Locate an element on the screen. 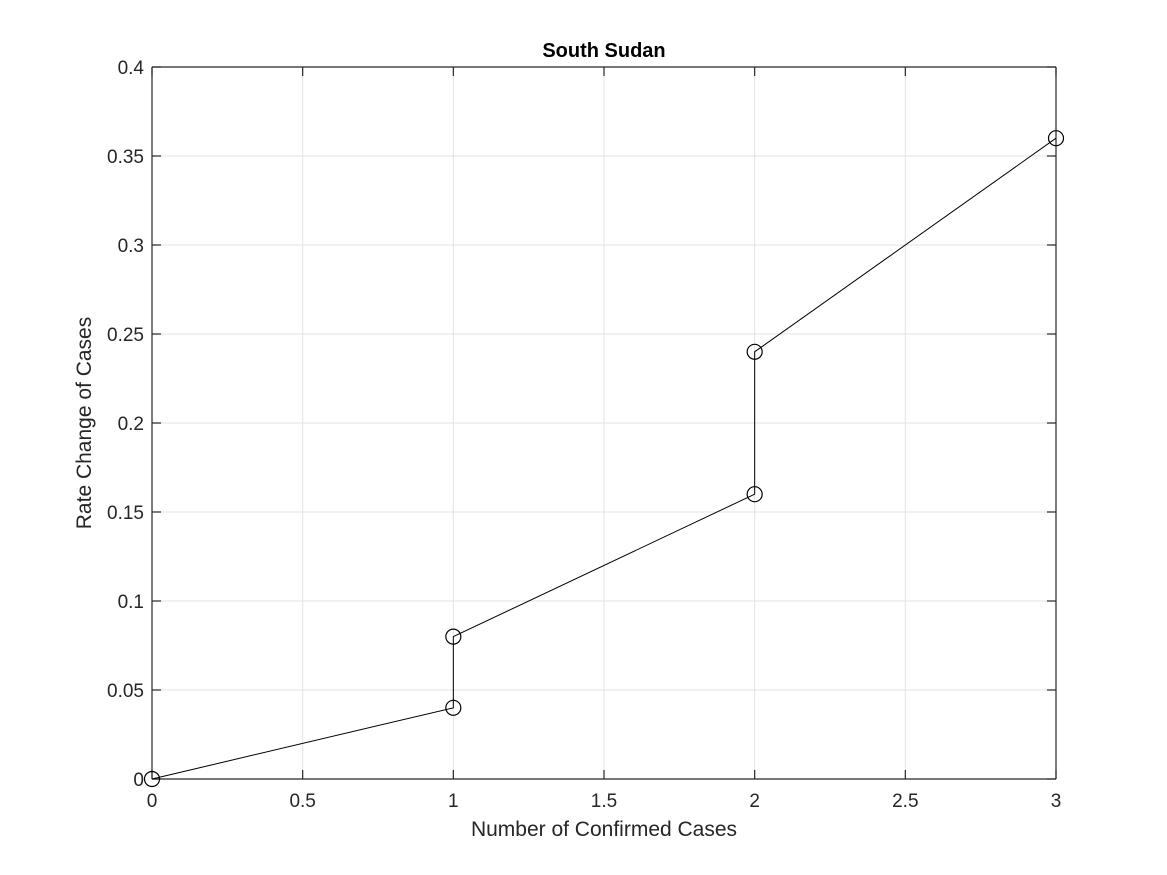 This screenshot has height=875, width=1167. y-tick-label: 0.15 is located at coordinates (125, 513).